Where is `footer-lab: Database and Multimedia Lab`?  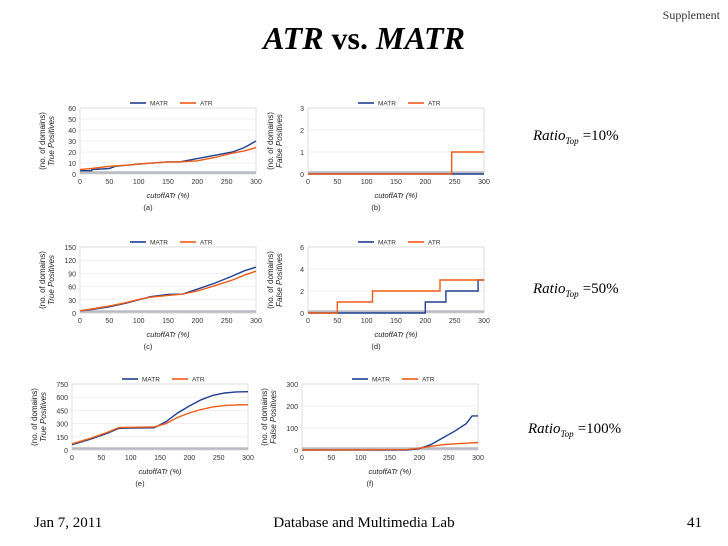
footer-lab: Database and Multimedia Lab is located at coordinates (364, 523).